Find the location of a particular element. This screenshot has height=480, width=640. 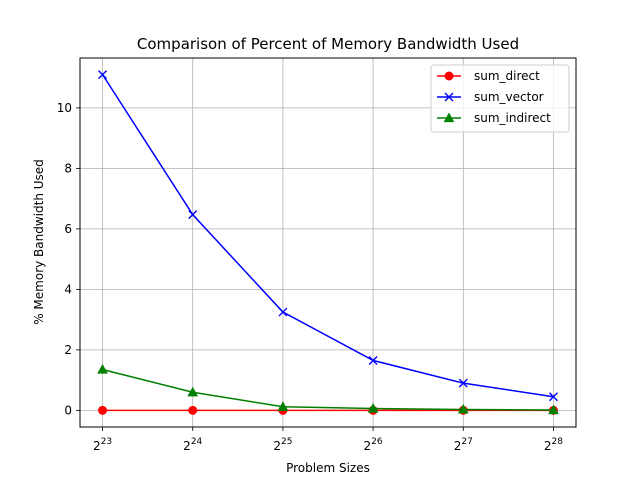

series-line is located at coordinates (328, 389).